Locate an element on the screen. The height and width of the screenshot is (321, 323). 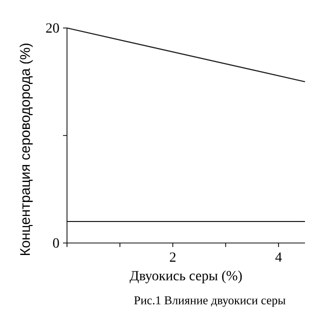
y-axis-title: Концентрация сероводорода (%) is located at coordinates (26, 150).